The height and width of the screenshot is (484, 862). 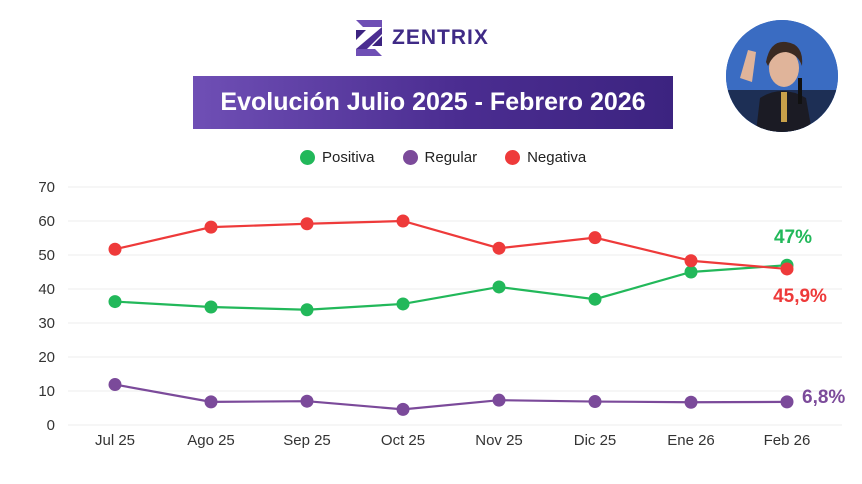 What do you see at coordinates (115, 440) in the screenshot?
I see `x-tick-label: Jul 25` at bounding box center [115, 440].